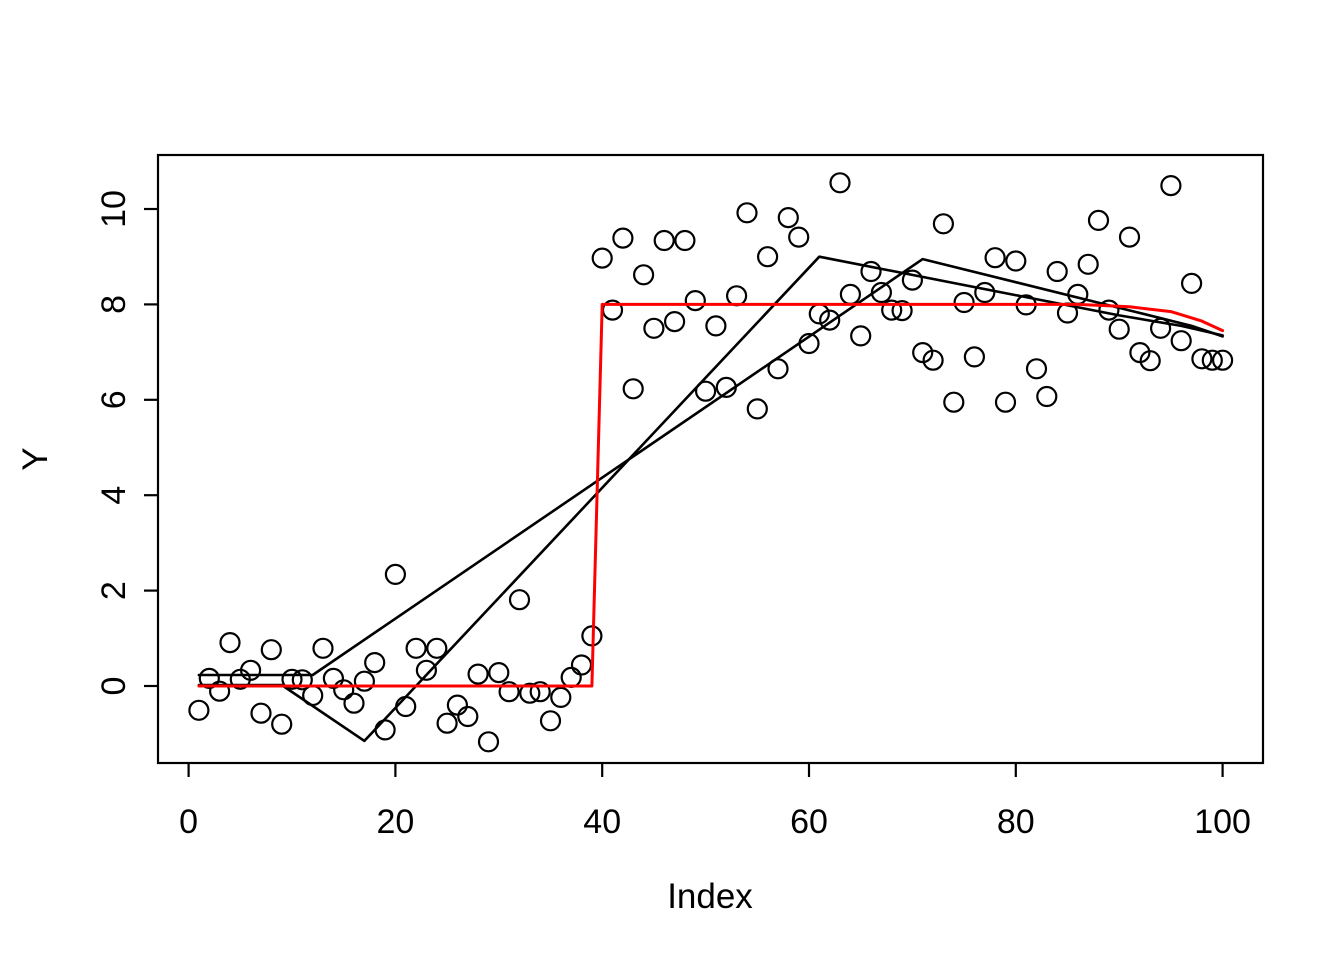 The image size is (1344, 960). I want to click on y-axis-ticks: 0 2 4 6 8 10, so click(126, 442).